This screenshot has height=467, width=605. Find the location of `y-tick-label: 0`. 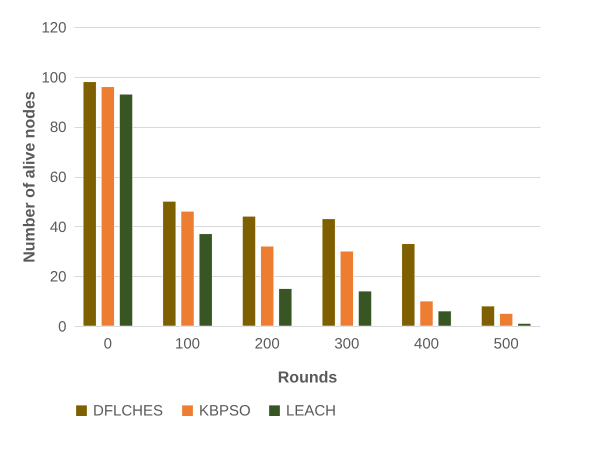

y-tick-label: 0 is located at coordinates (62, 327).